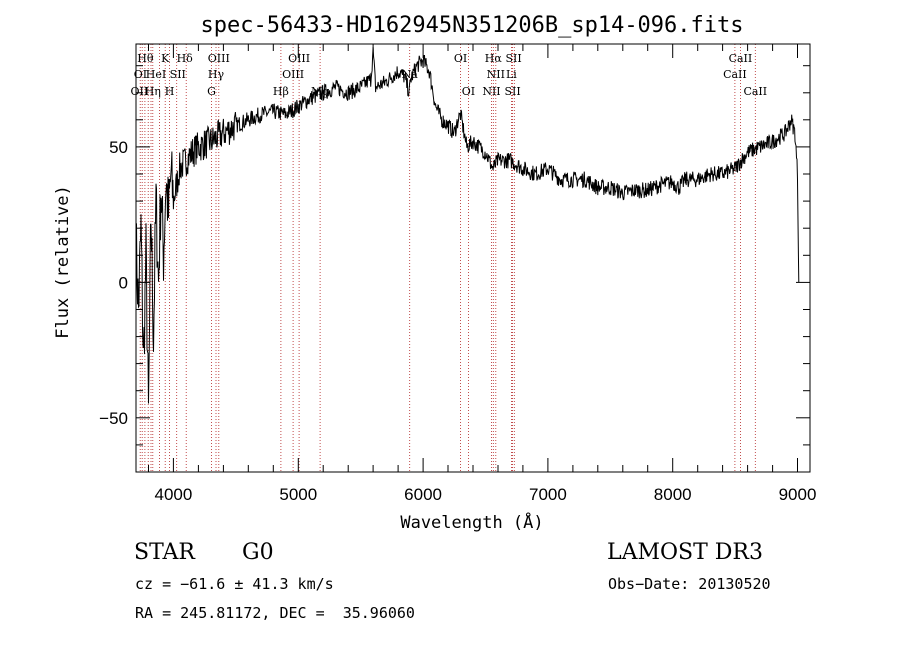 The width and height of the screenshot is (900, 649). Describe the element at coordinates (153, 91) in the screenshot. I see `line-label-19: Hη` at that location.